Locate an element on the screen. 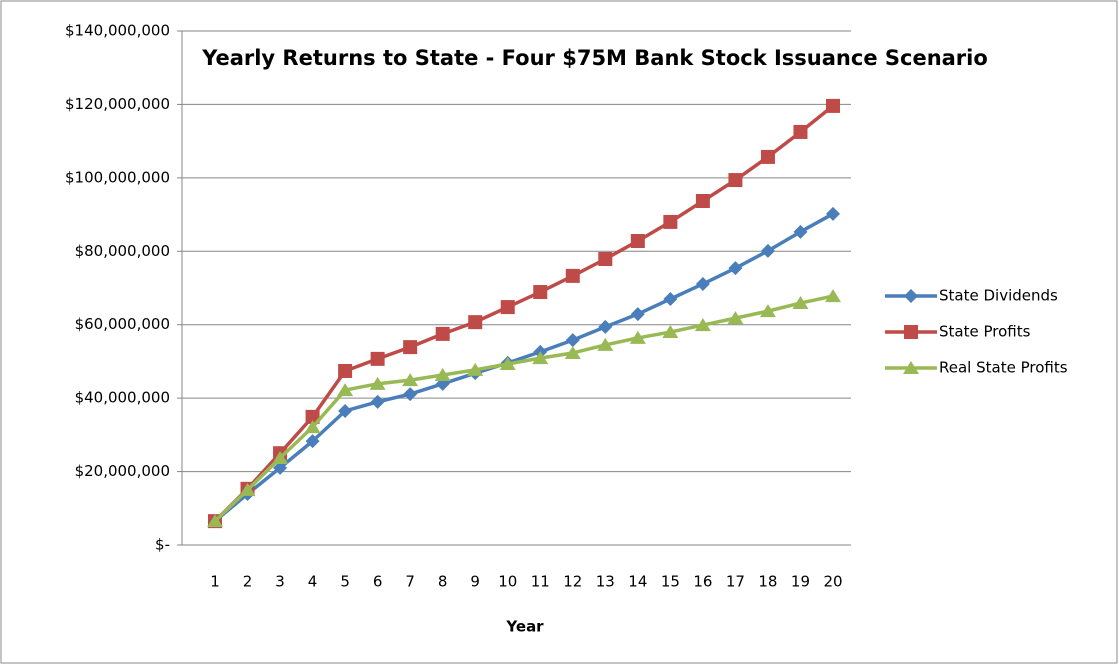  y-tick-label: $140,000,000 is located at coordinates (117, 31).